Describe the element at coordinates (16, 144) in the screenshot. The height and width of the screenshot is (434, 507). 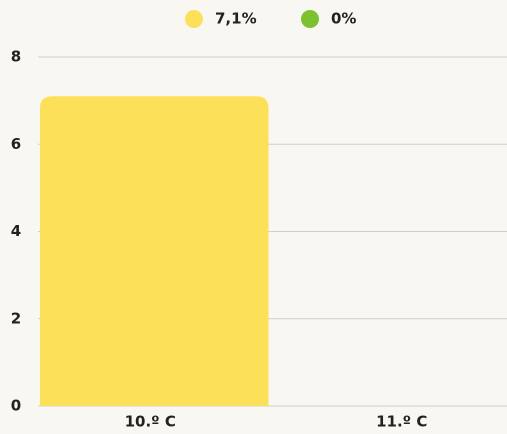
I see `y-tick-label: 6` at that location.